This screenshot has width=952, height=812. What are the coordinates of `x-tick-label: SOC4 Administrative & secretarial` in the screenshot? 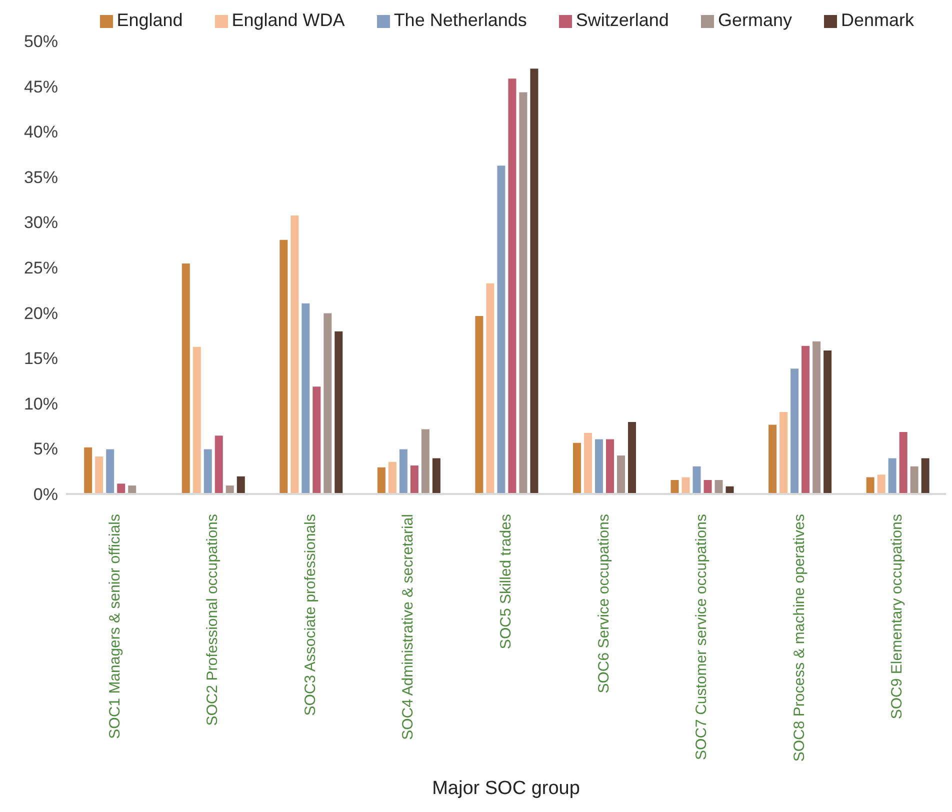 It's located at (408, 627).